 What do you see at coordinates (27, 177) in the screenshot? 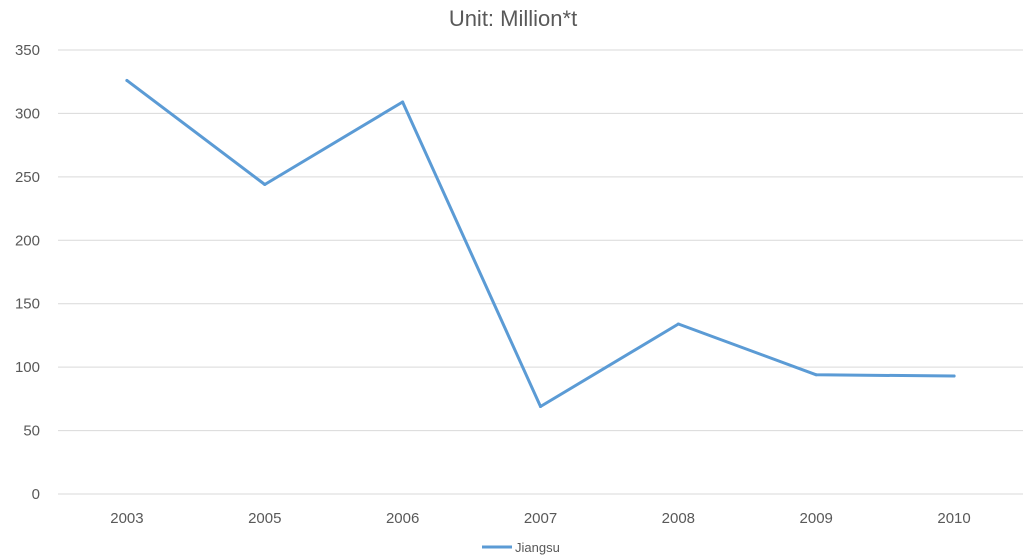
I see `y-tick-label: 250` at bounding box center [27, 177].